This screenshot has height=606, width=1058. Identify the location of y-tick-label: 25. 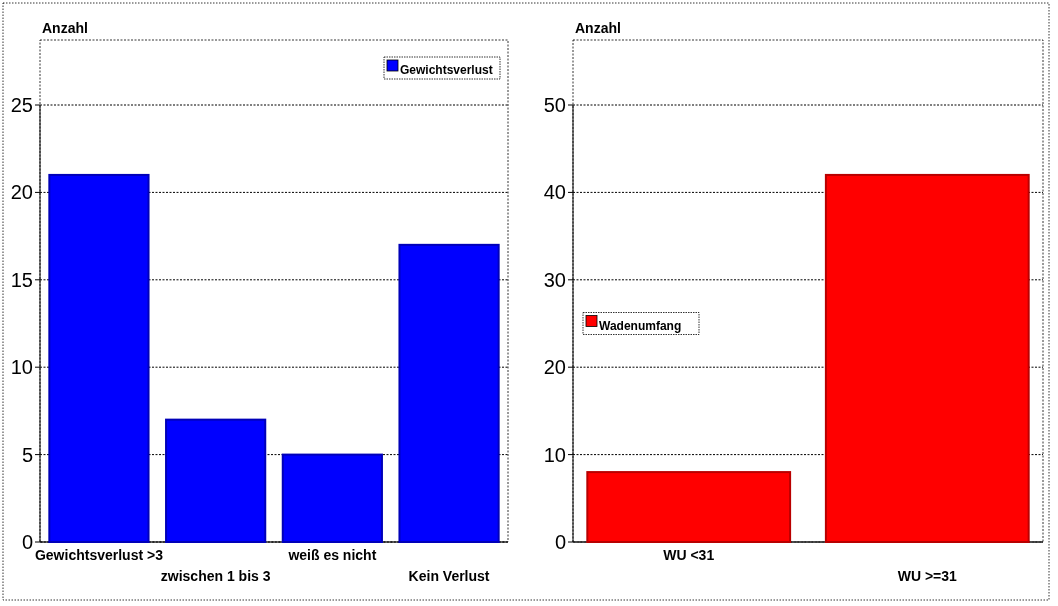
(21, 105).